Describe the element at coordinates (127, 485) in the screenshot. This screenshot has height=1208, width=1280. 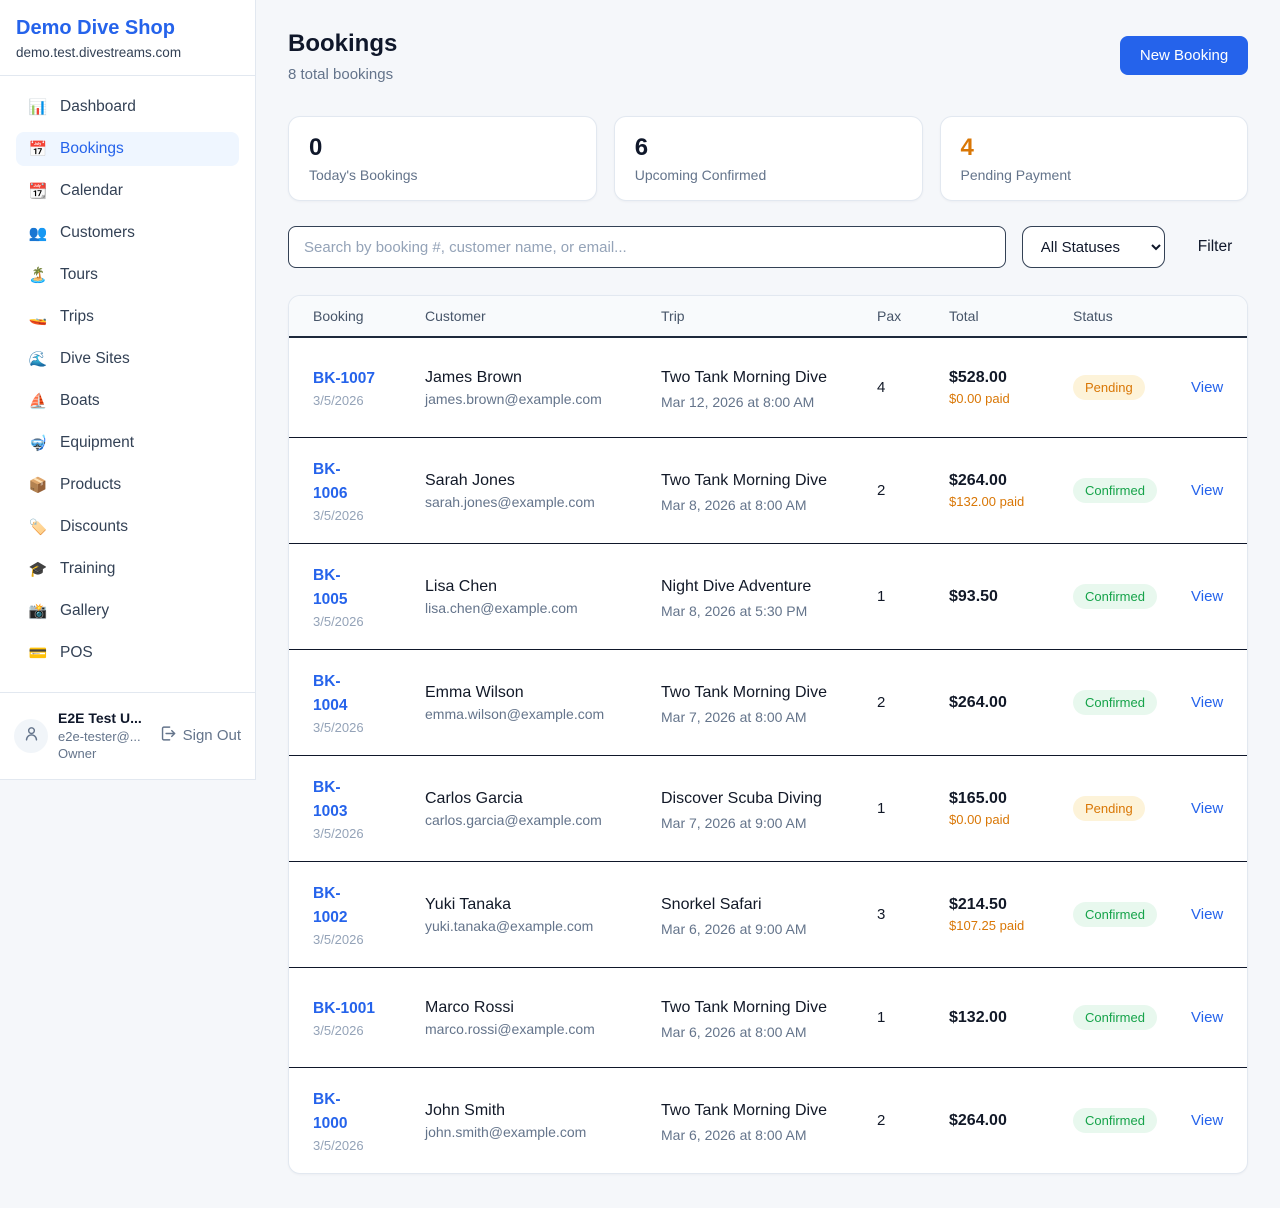
I see `sidebar-item-products: 📦 Products` at that location.